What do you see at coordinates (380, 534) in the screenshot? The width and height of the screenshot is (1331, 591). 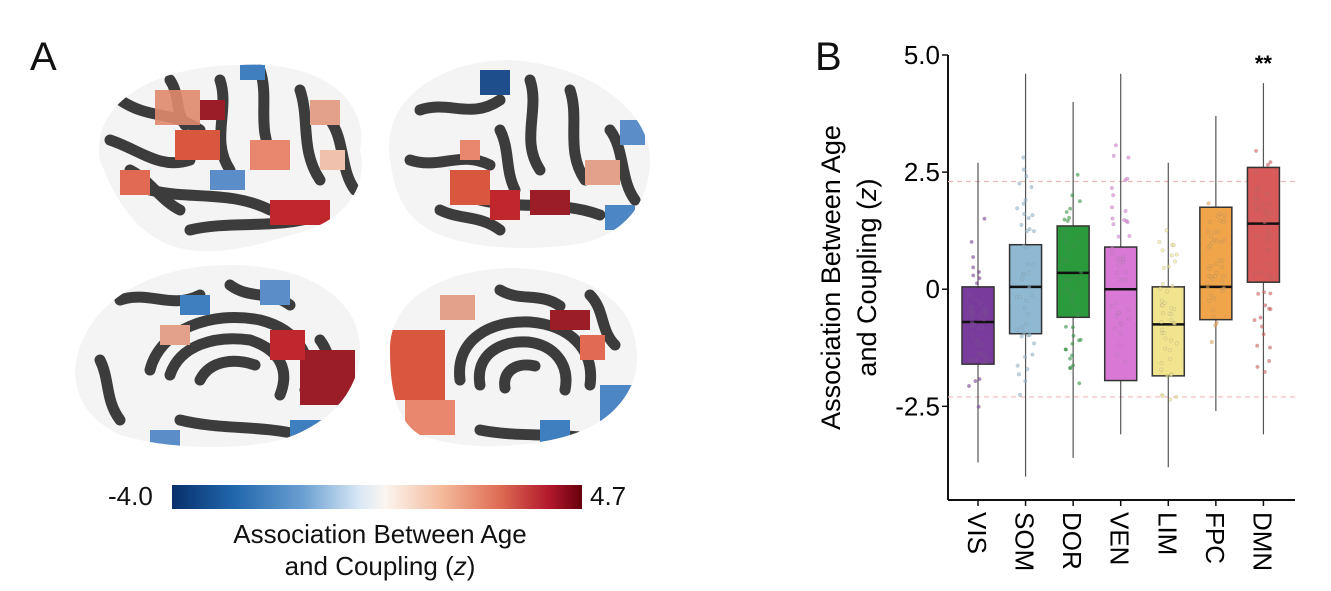 I see `colorbar-title-line1: Association Between Age` at bounding box center [380, 534].